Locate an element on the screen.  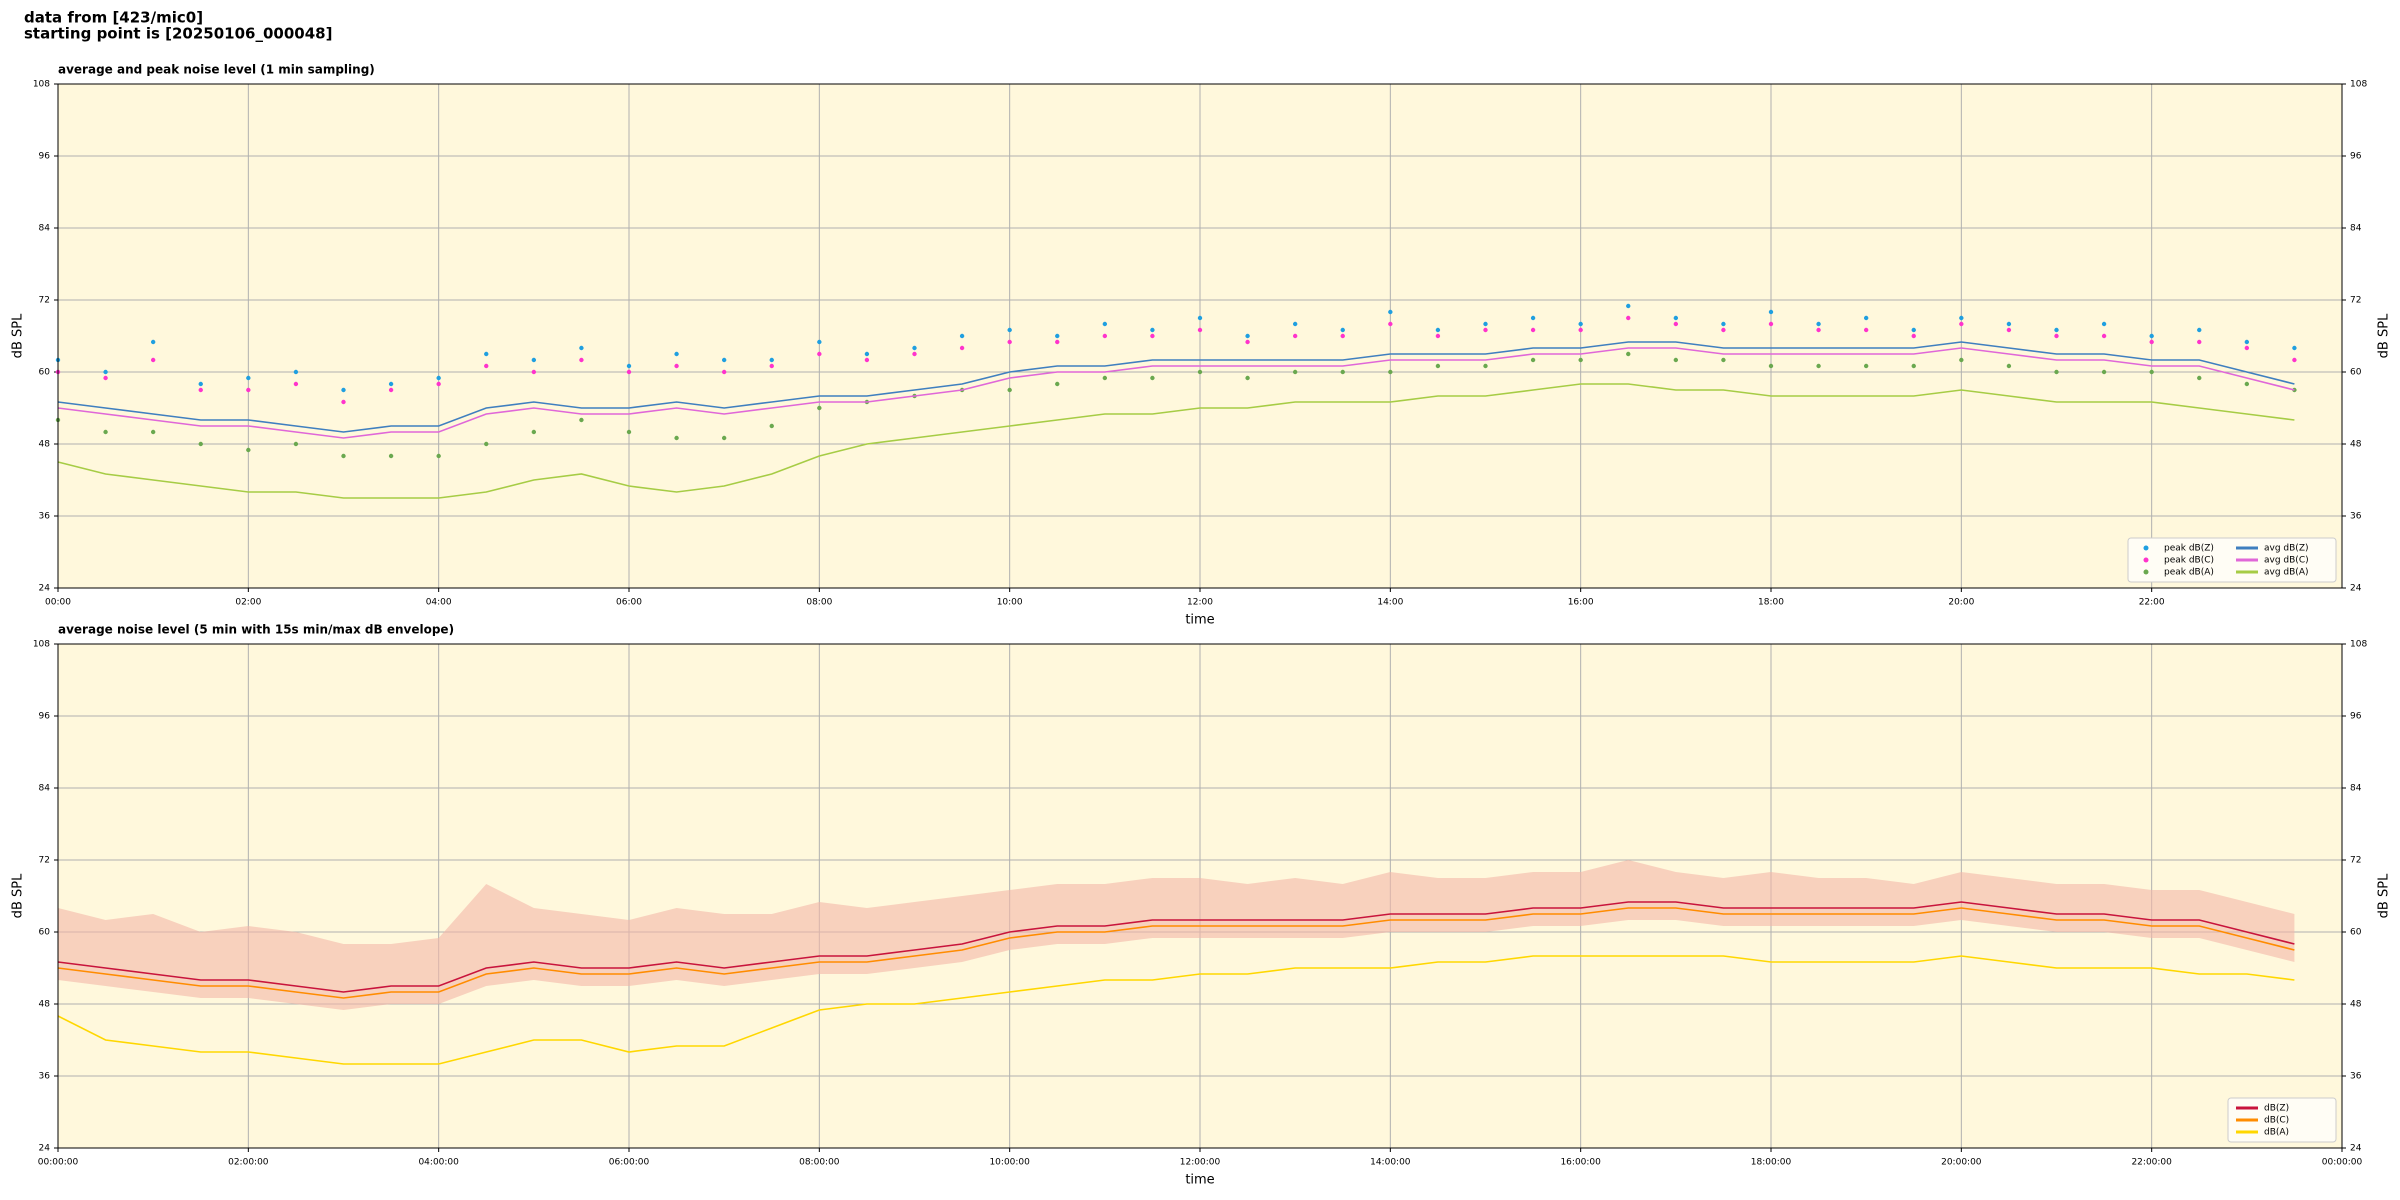
x-axis-label: time is located at coordinates (1199, 1180).